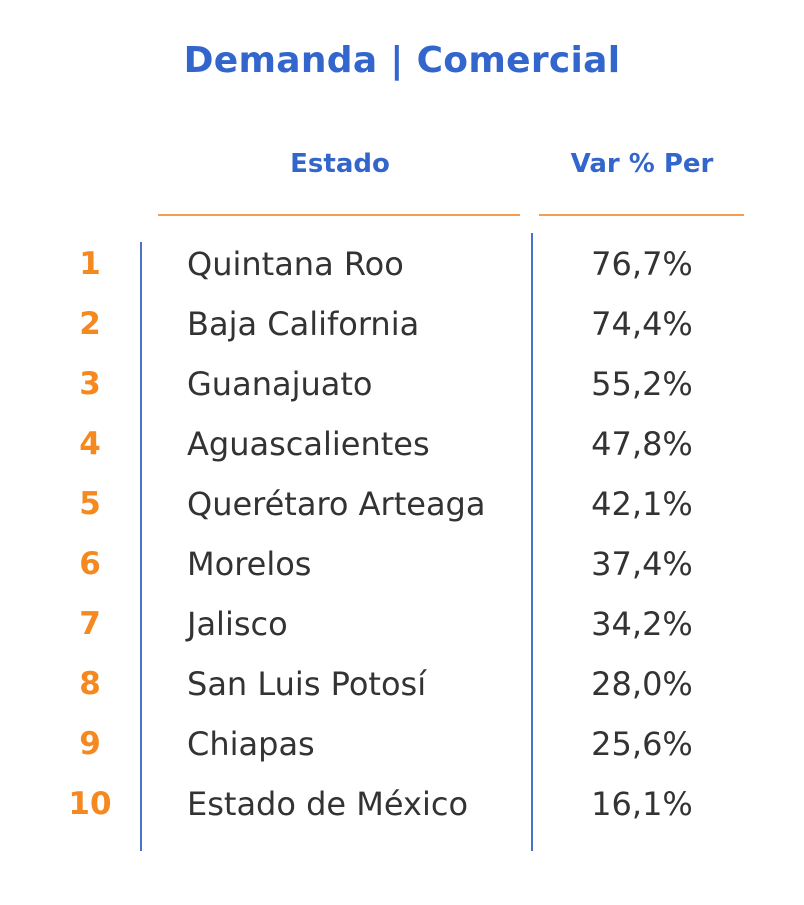 The image size is (804, 905). What do you see at coordinates (90, 564) in the screenshot?
I see `rank-number: 6` at bounding box center [90, 564].